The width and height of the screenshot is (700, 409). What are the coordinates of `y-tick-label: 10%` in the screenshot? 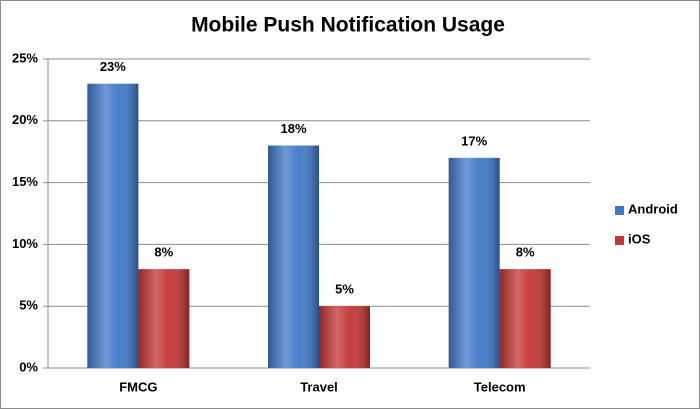 It's located at (25, 243).